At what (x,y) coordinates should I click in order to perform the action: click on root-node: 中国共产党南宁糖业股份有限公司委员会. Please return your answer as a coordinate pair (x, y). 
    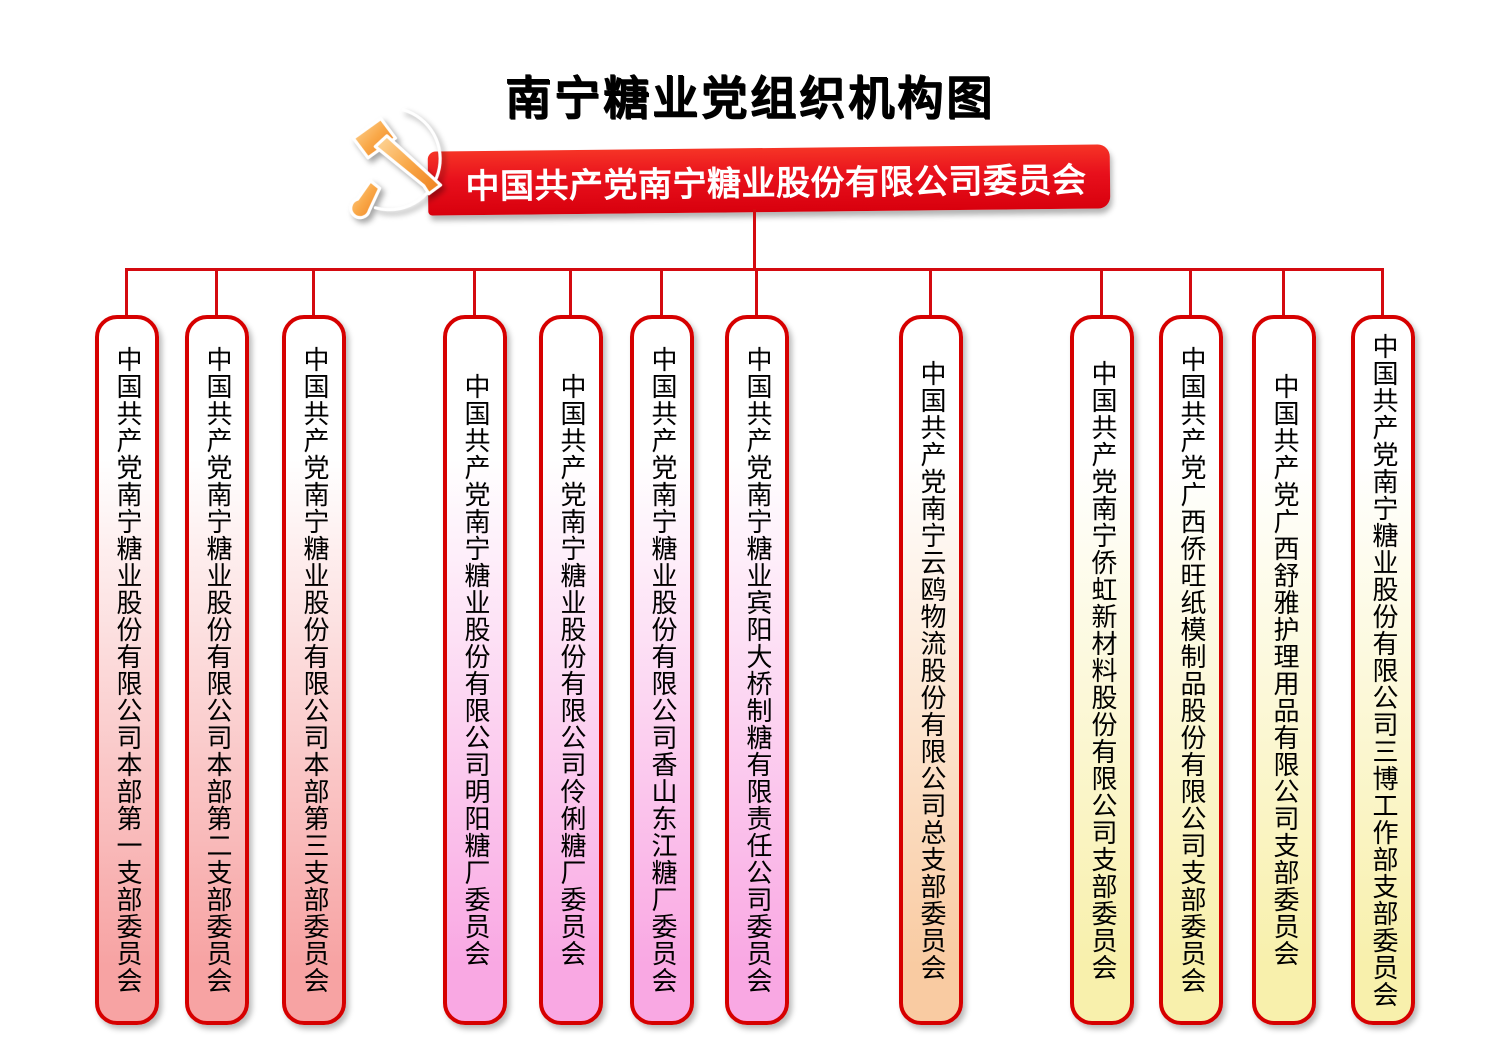
    Looking at the image, I should click on (769, 180).